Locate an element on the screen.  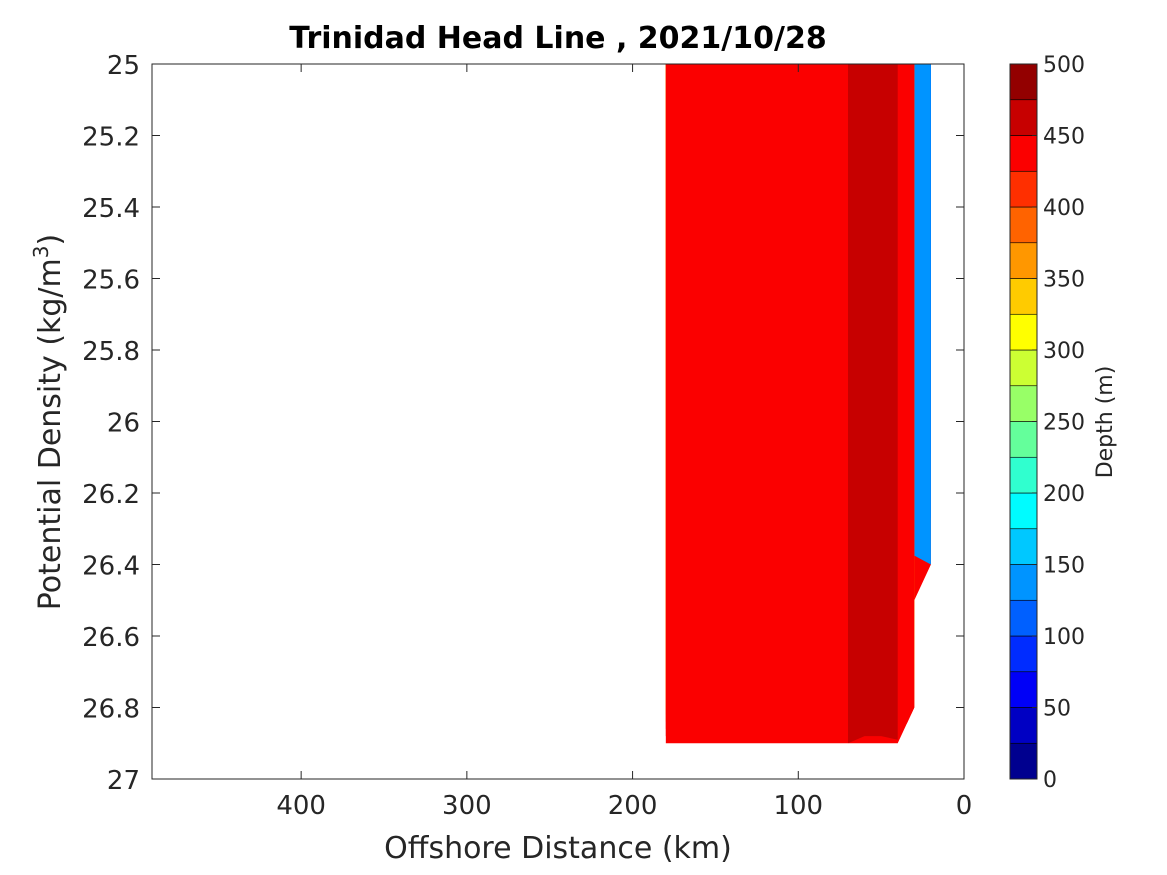
y-tick-label: 27 is located at coordinates (123, 781).